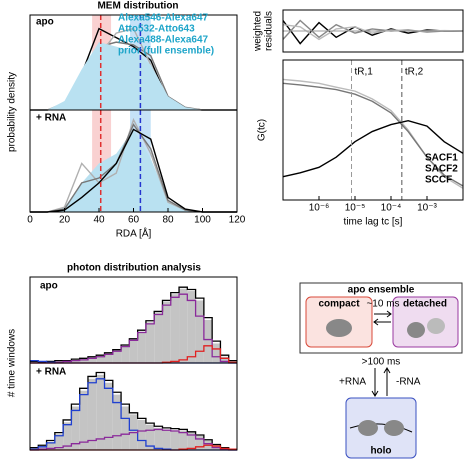 The width and height of the screenshot is (474, 467). I want to click on holo-label: holo, so click(380, 451).